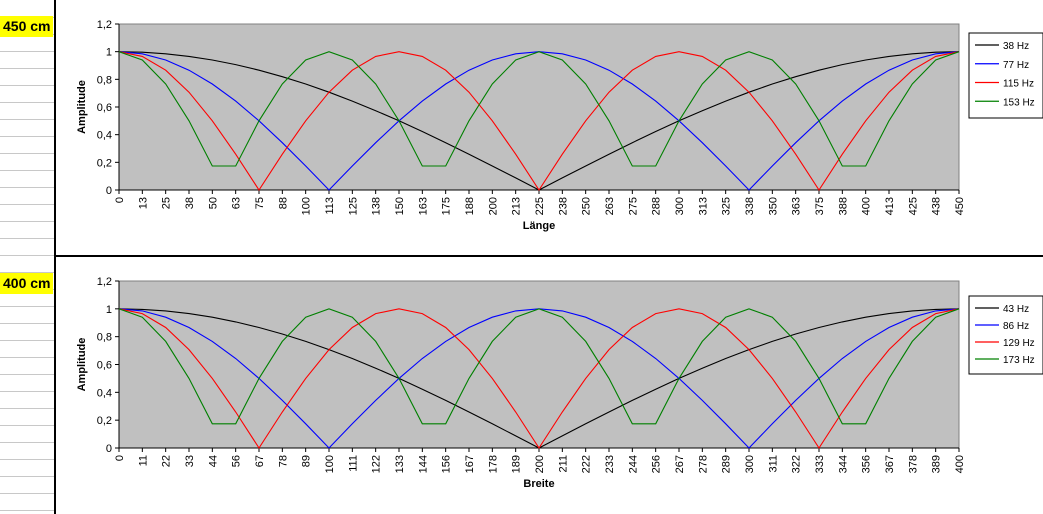 Image resolution: width=1043 pixels, height=514 pixels. What do you see at coordinates (423, 206) in the screenshot?
I see `x-tick-label: 163` at bounding box center [423, 206].